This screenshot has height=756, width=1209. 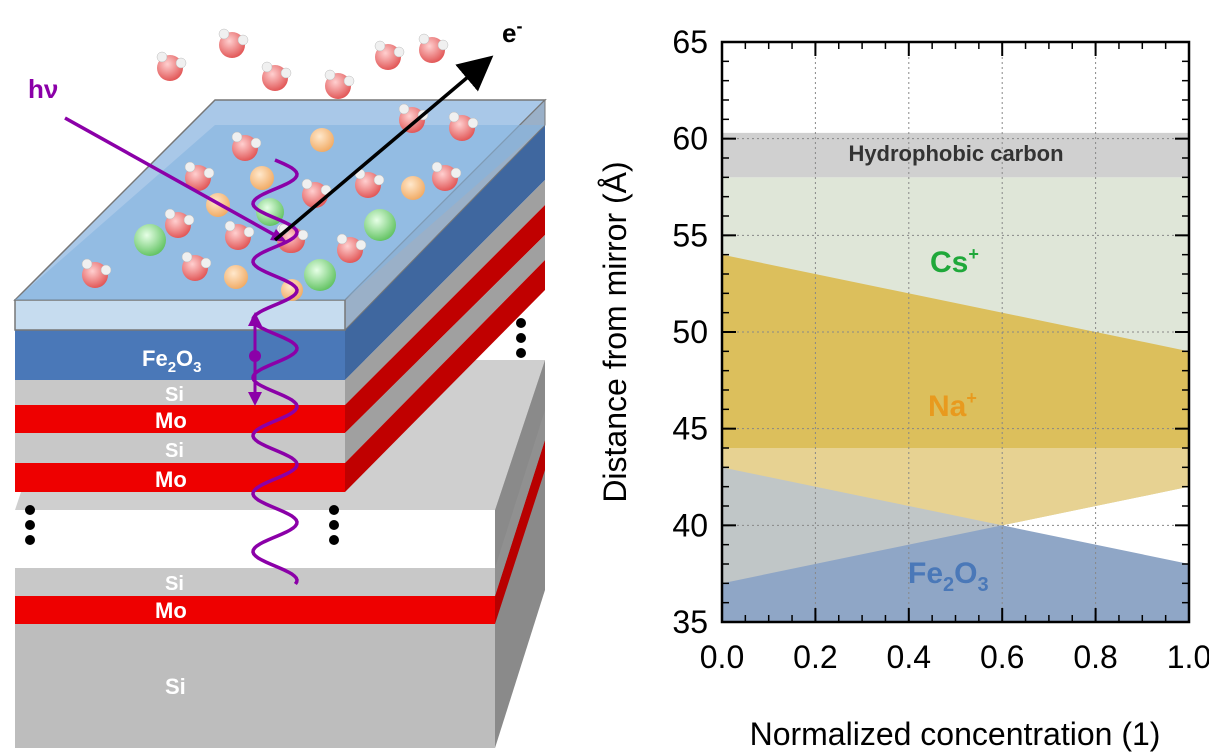 I want to click on y-axis-label: Distance from mirror (Å), so click(x=615, y=331).